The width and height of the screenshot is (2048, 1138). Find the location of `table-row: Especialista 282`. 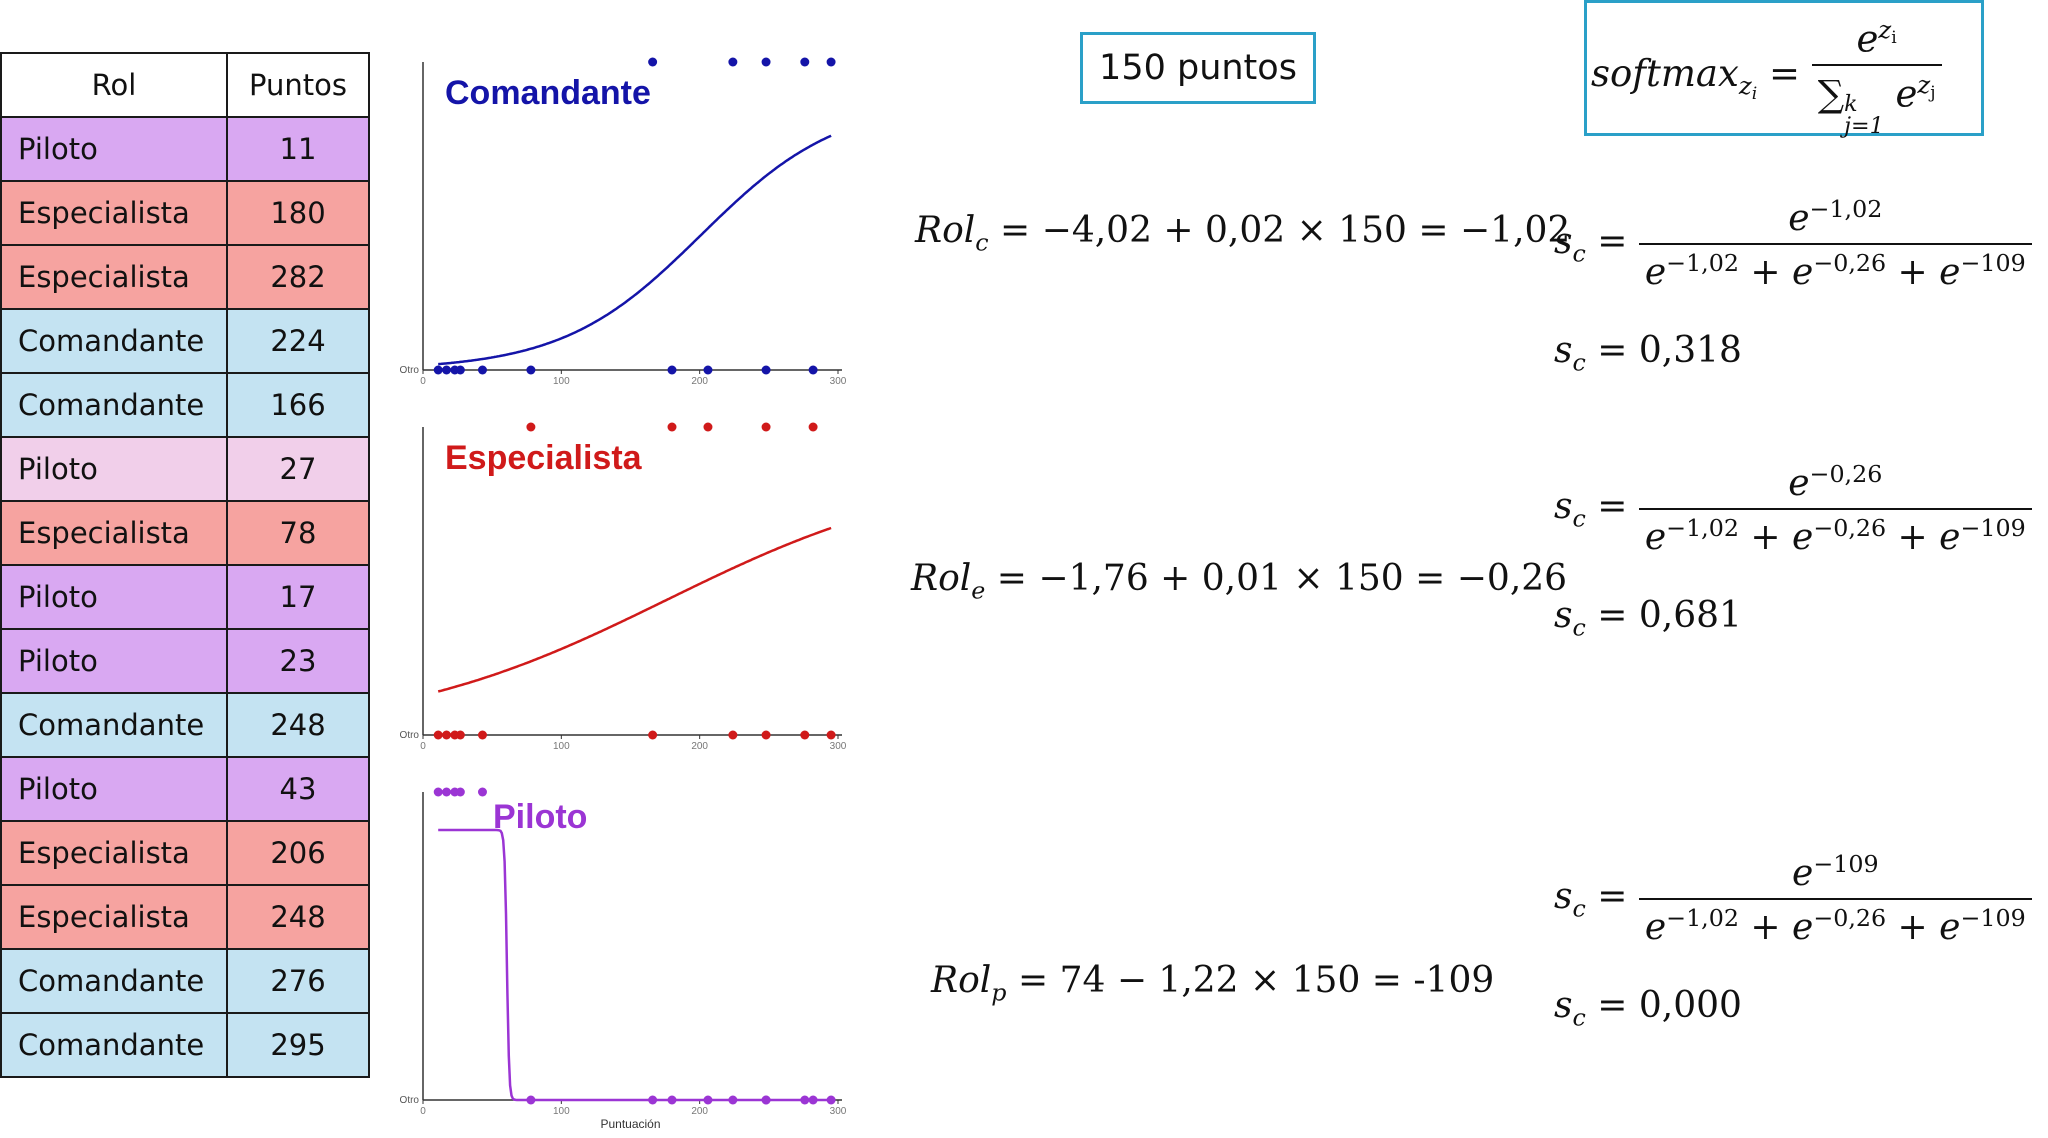

table-row: Especialista 282 is located at coordinates (185, 277).